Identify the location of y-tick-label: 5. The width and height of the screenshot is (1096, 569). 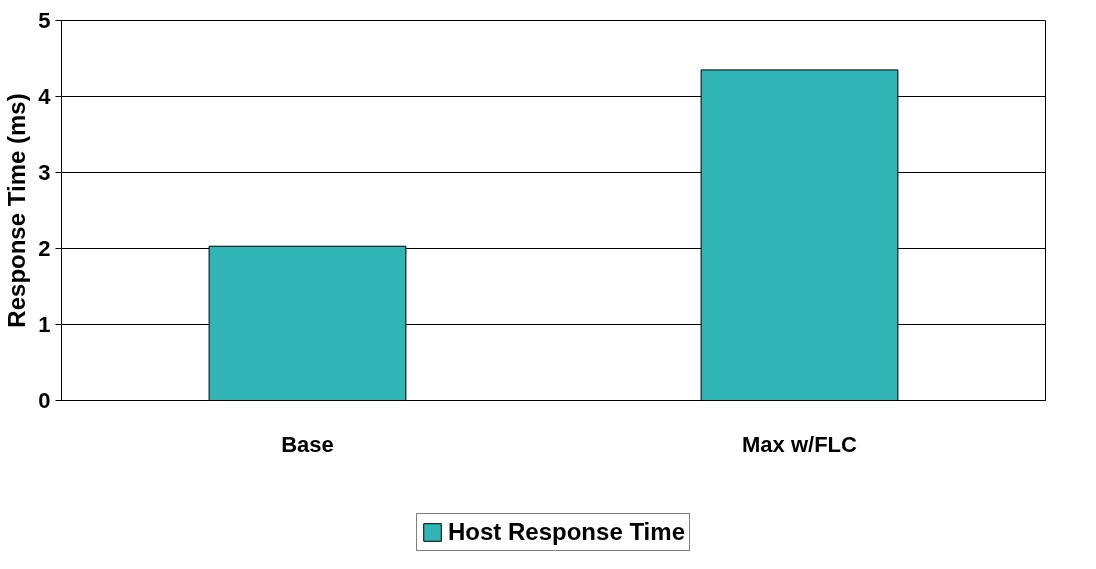
(44, 20).